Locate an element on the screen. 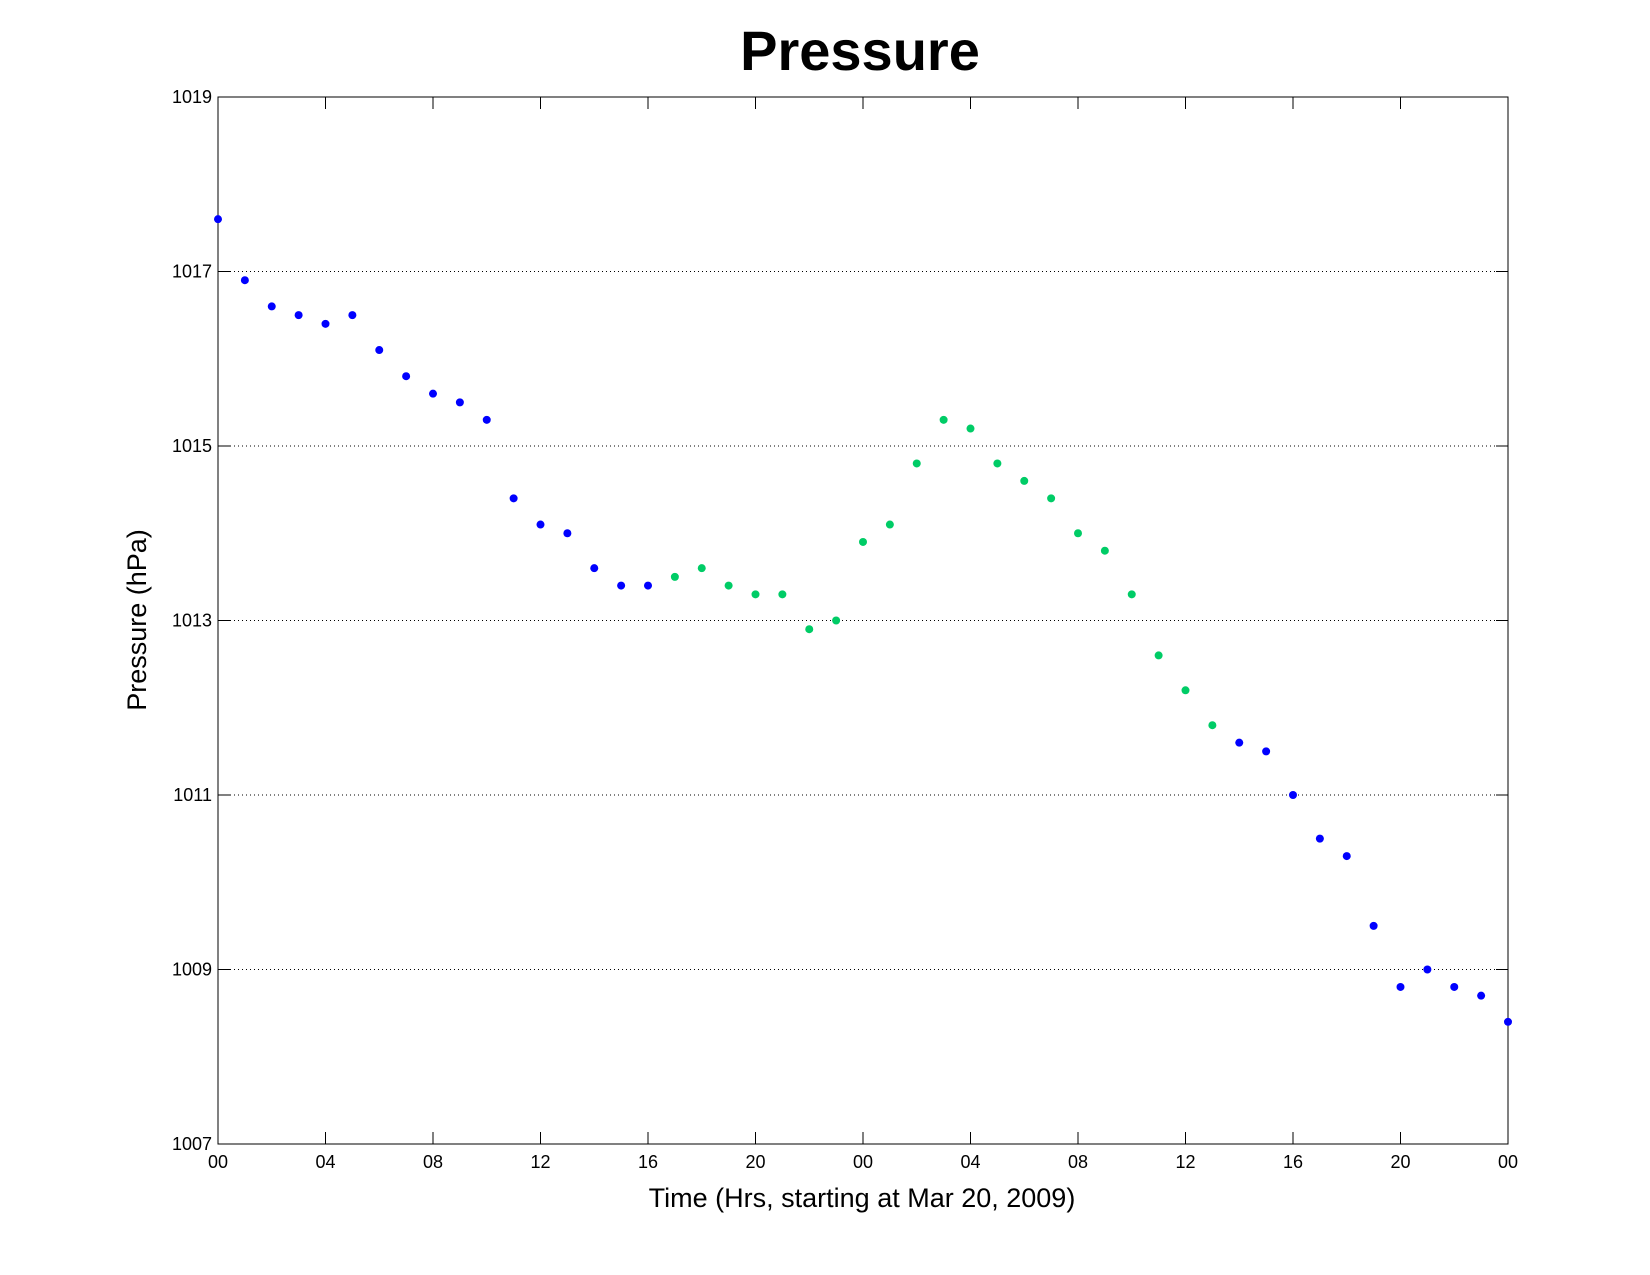 The height and width of the screenshot is (1275, 1650). y-tick-label: 1019 is located at coordinates (192, 97).